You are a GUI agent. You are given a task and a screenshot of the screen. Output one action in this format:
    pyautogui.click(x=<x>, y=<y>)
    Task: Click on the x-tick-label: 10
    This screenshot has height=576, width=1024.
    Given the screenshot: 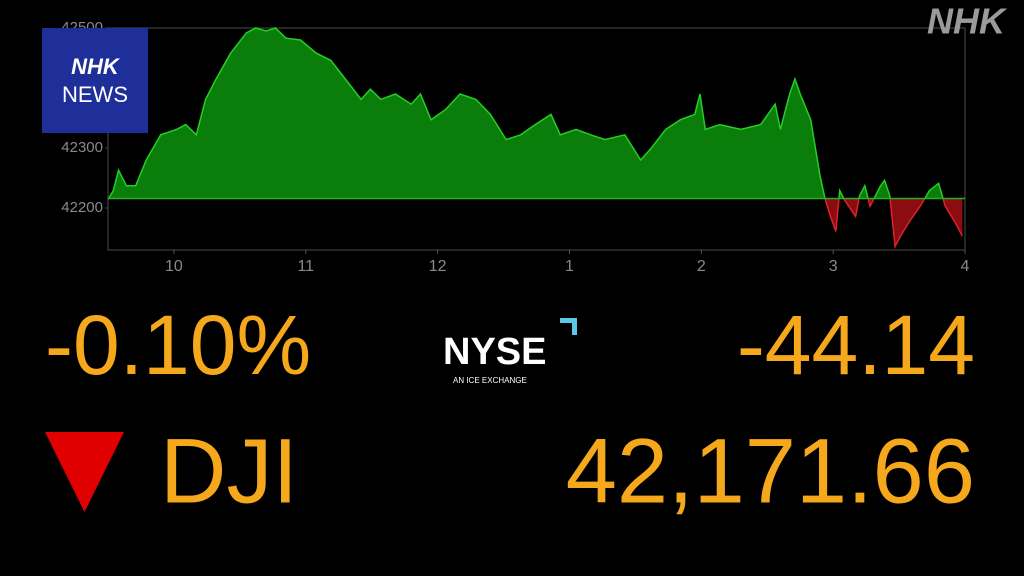 What is the action you would take?
    pyautogui.click(x=174, y=266)
    